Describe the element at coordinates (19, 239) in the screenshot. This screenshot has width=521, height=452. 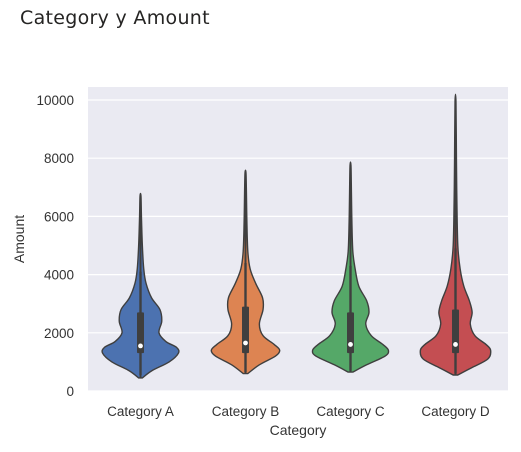
I see `y-axis-label: Amount` at that location.